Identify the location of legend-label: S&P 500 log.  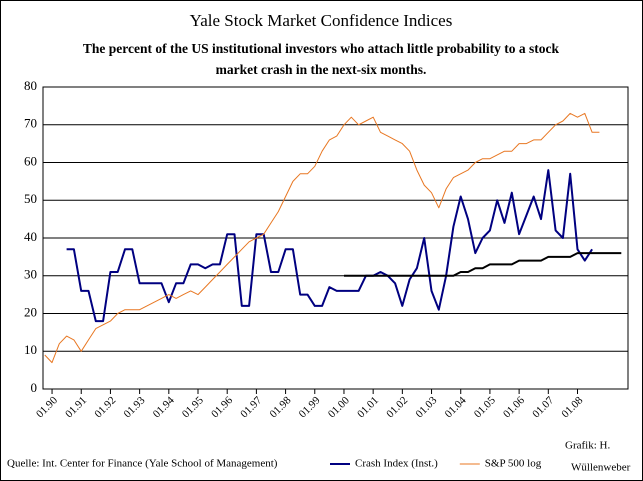
(513, 464).